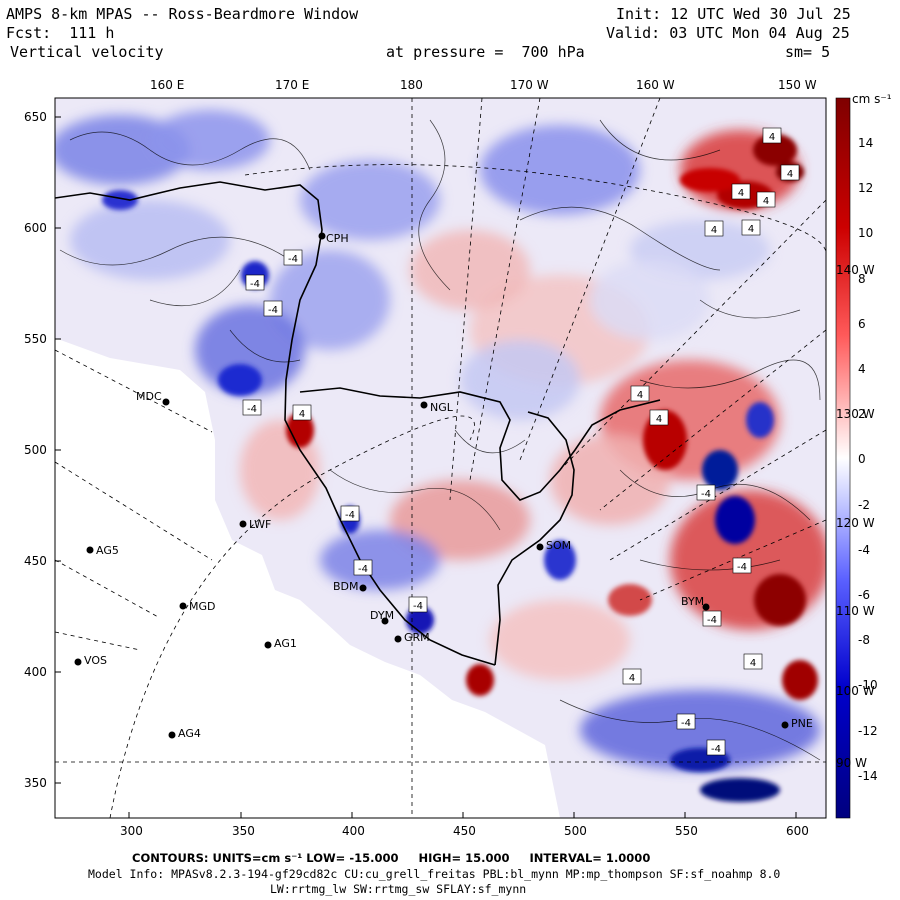 This screenshot has width=900, height=900. What do you see at coordinates (864, 595) in the screenshot?
I see `colorbar-label-10: -6` at bounding box center [864, 595].